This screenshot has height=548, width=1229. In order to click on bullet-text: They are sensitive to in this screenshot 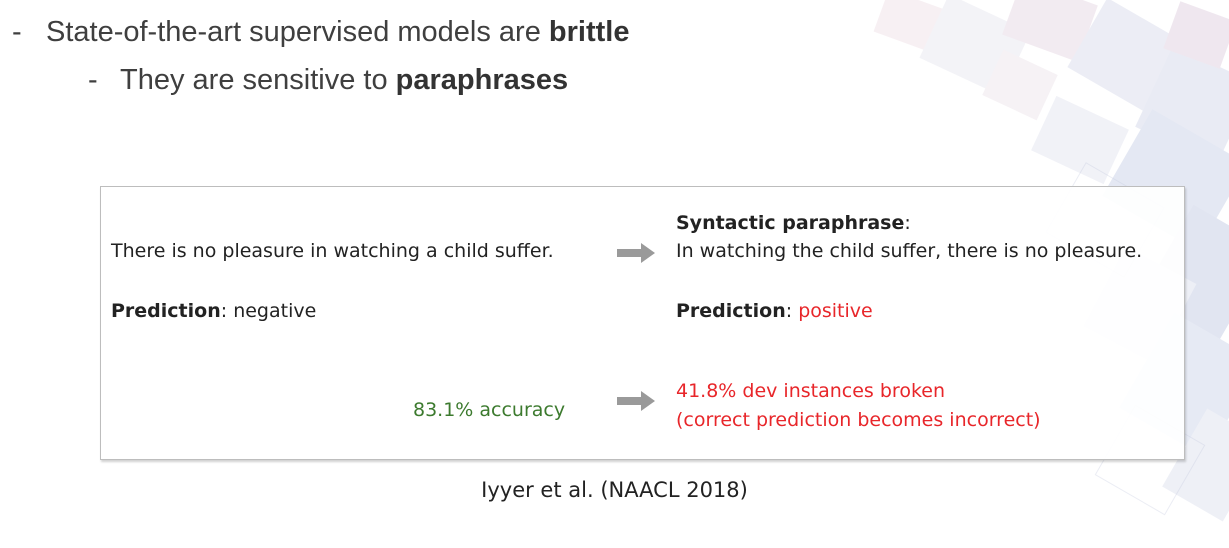, I will do `click(258, 80)`.